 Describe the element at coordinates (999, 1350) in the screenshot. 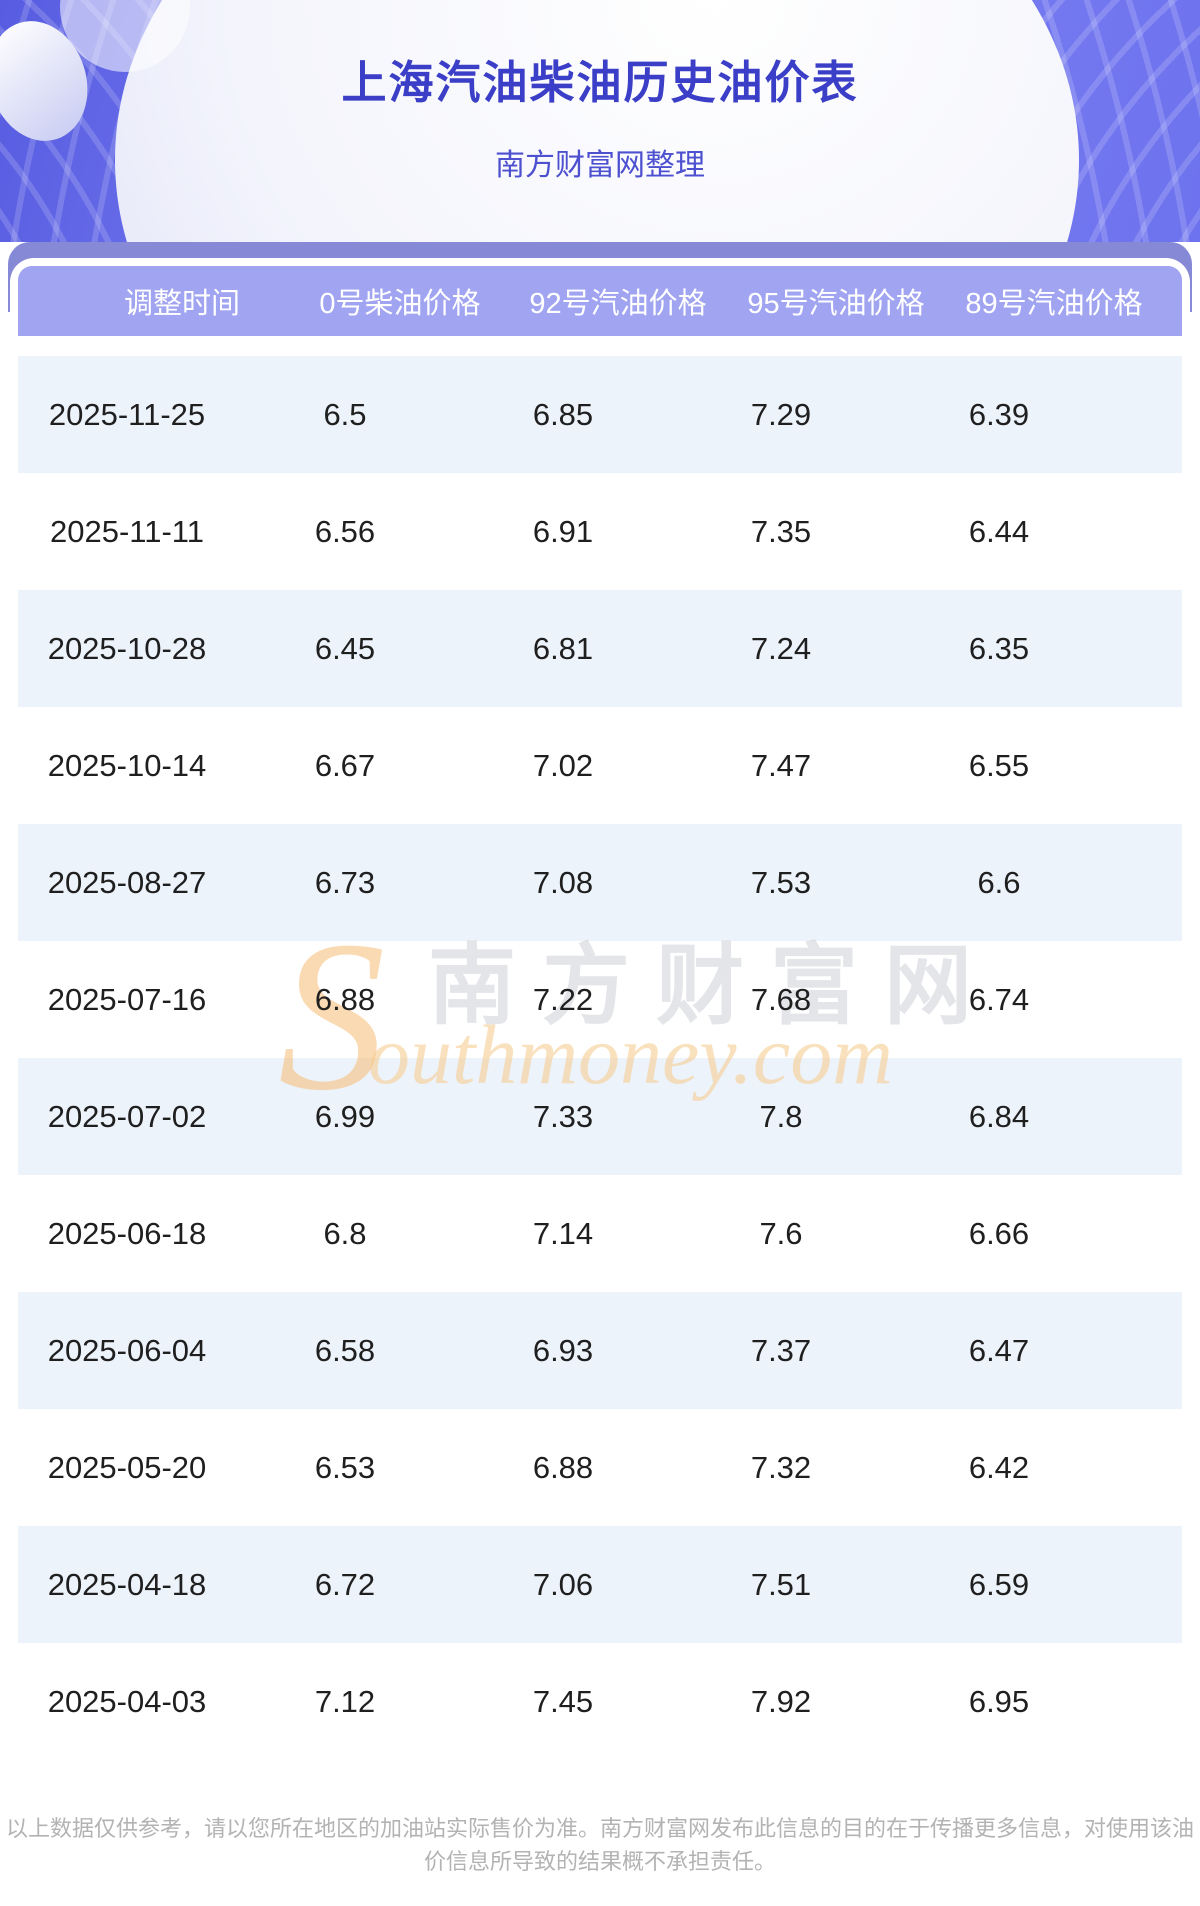

I see `table-cell: 6.47` at that location.